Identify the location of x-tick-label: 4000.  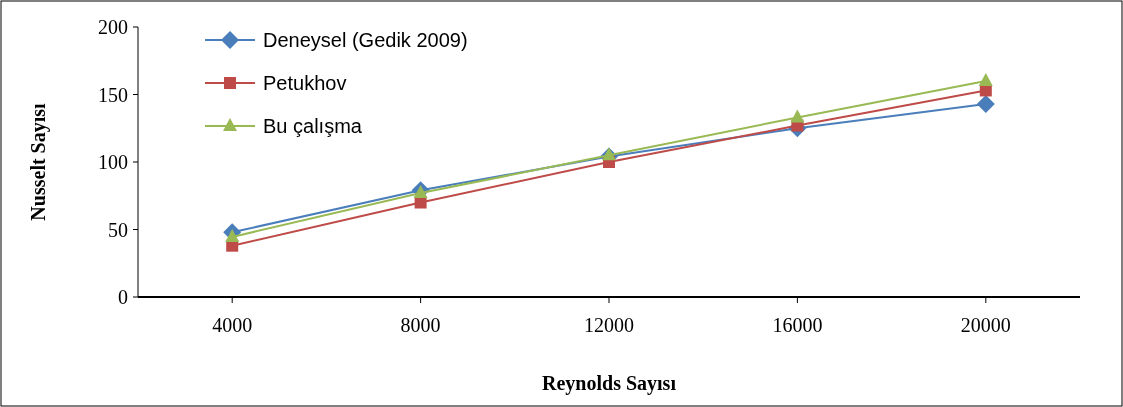
(232, 325).